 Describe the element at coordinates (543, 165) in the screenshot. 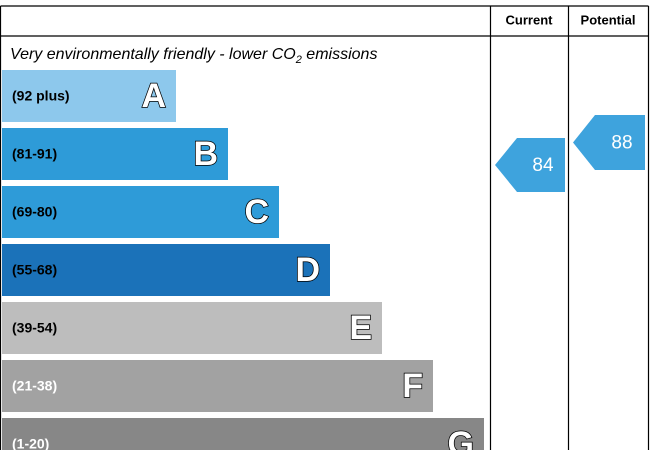

I see `rating-value: 84` at that location.